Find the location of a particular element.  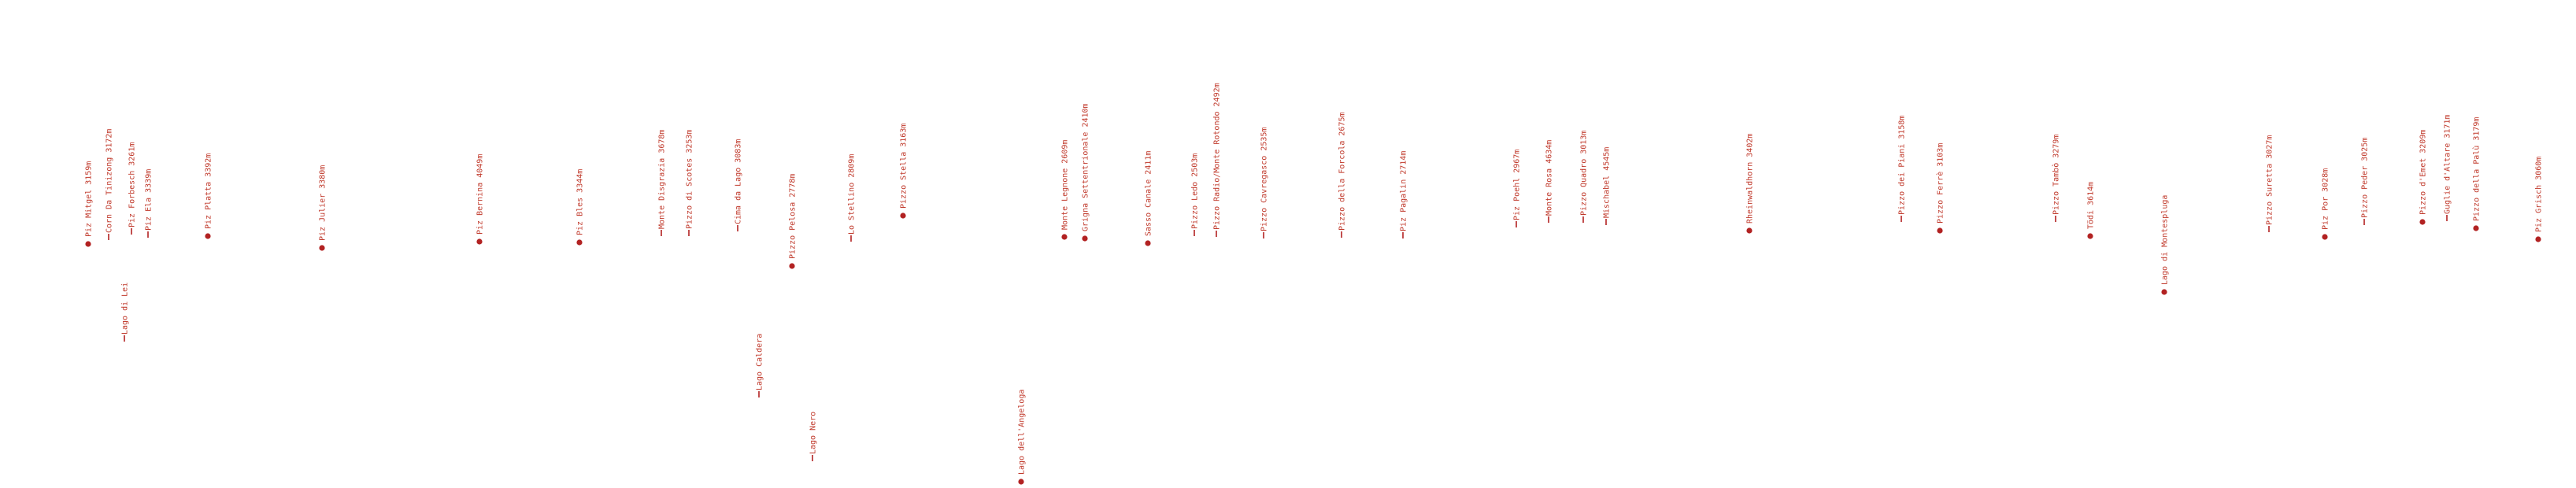

peak-pizzo-suretta-3027m: Pizzo Suretta 3027m is located at coordinates (2270, 183).